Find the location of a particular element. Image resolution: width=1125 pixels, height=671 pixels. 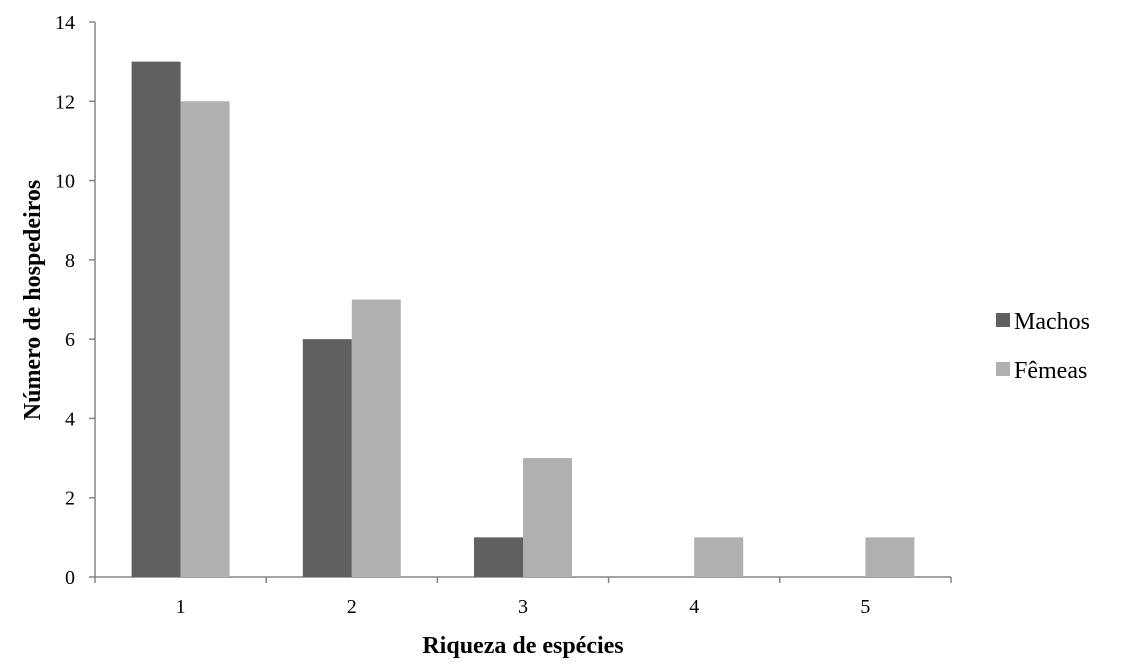

x-tick-label: 1 is located at coordinates (181, 607).